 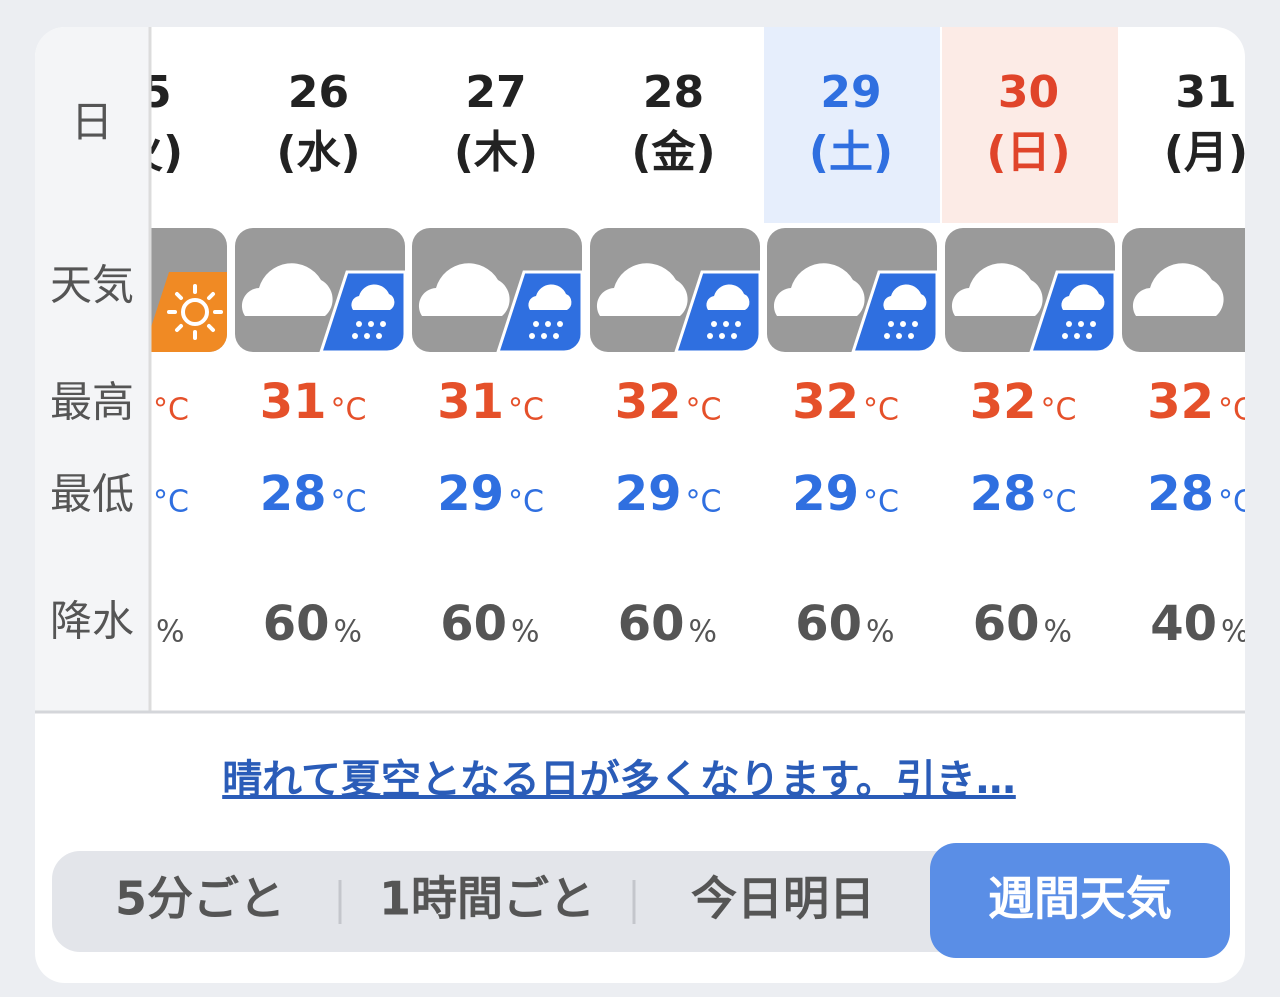 I want to click on row-label: 降水, so click(x=92, y=621).